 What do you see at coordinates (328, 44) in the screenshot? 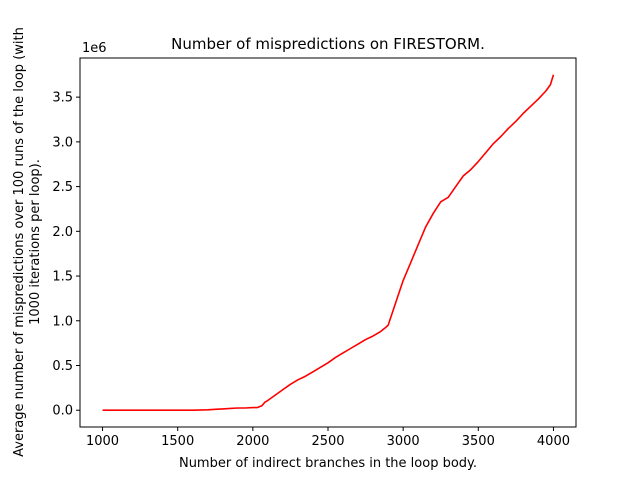
I see `chart-title: Number of mispredictions on FIRESTORM.` at bounding box center [328, 44].